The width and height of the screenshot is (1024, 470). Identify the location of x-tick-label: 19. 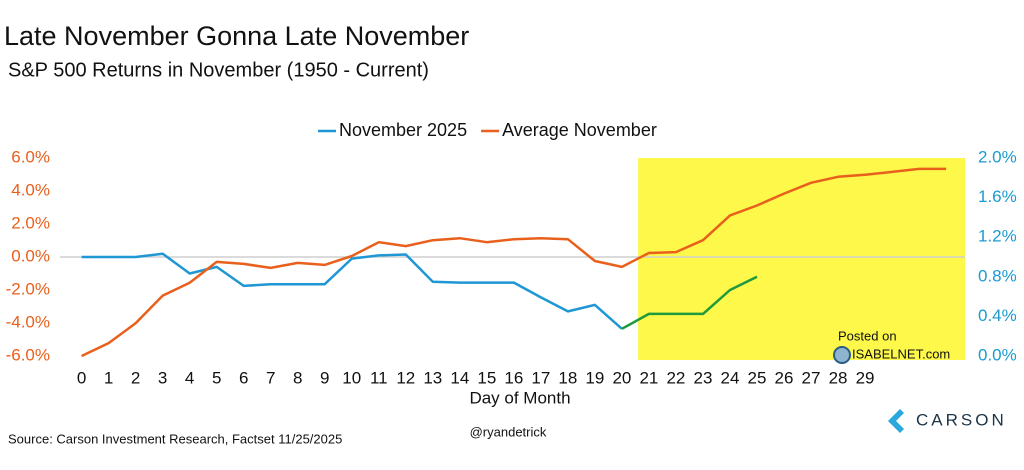
(594, 377).